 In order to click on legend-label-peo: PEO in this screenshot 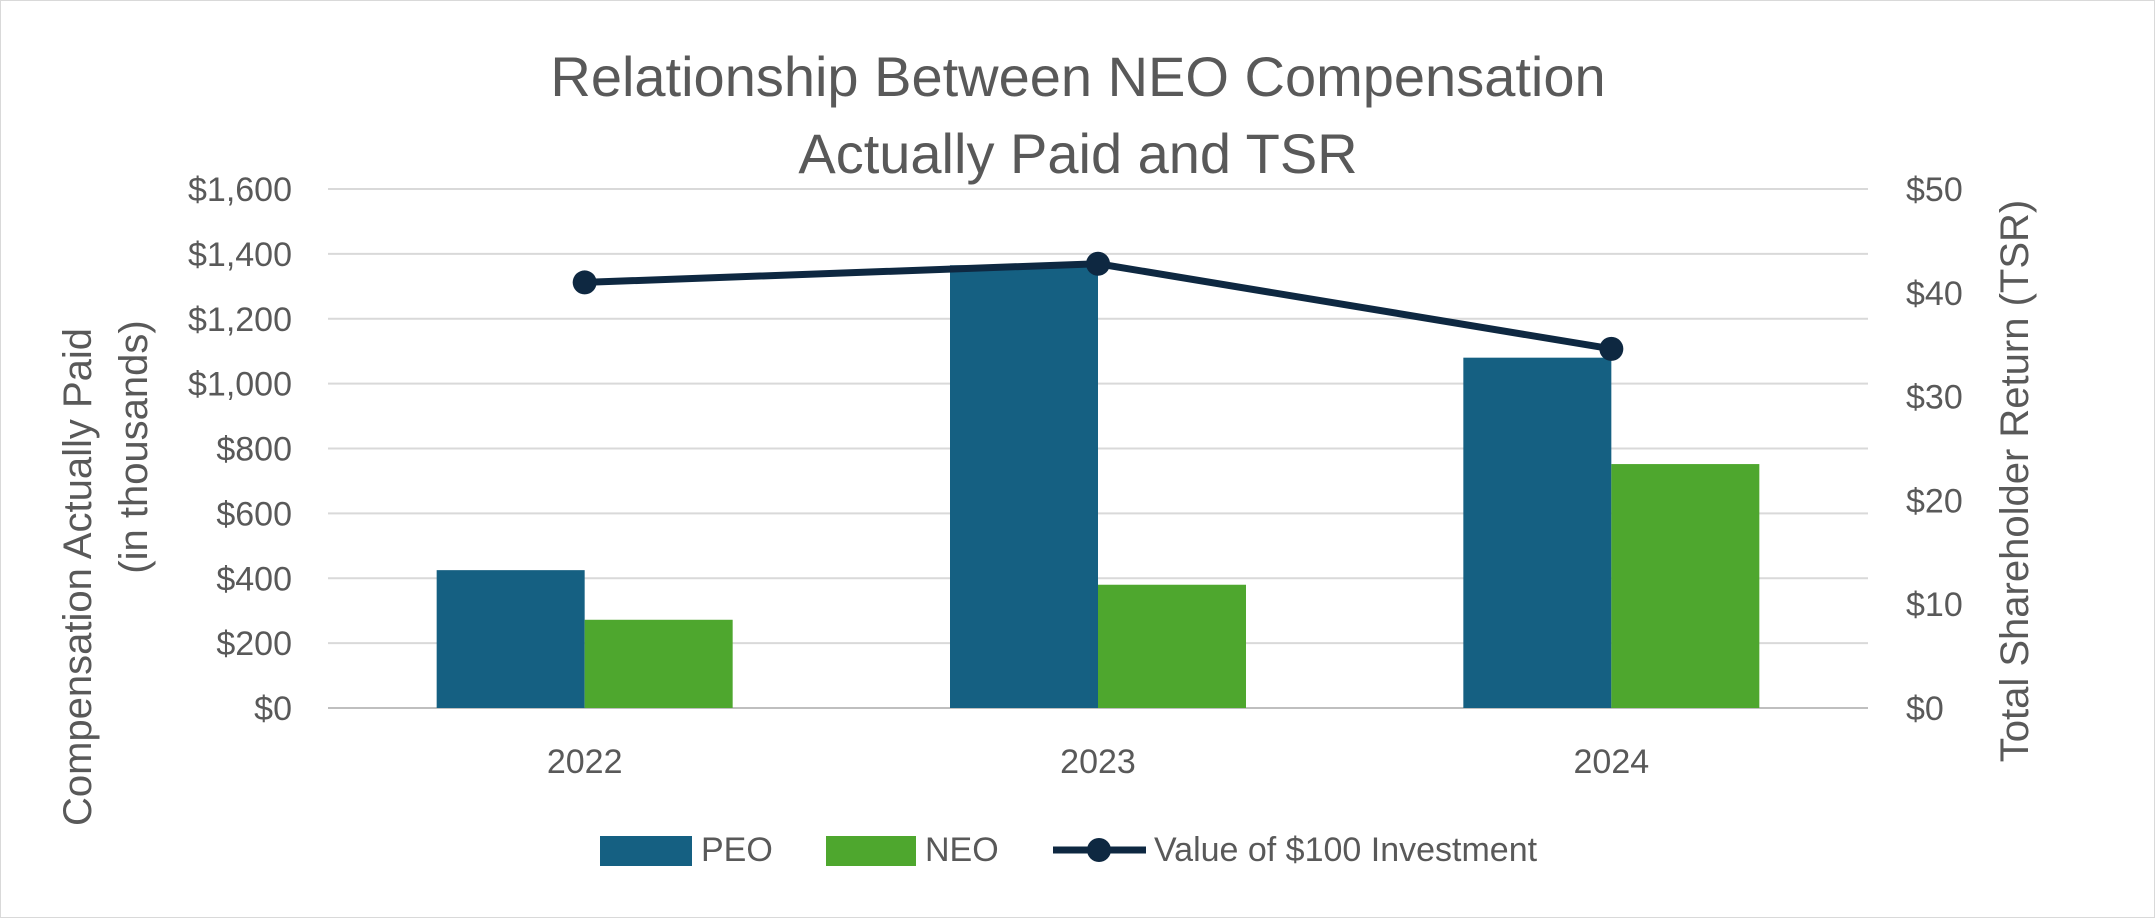, I will do `click(737, 850)`.